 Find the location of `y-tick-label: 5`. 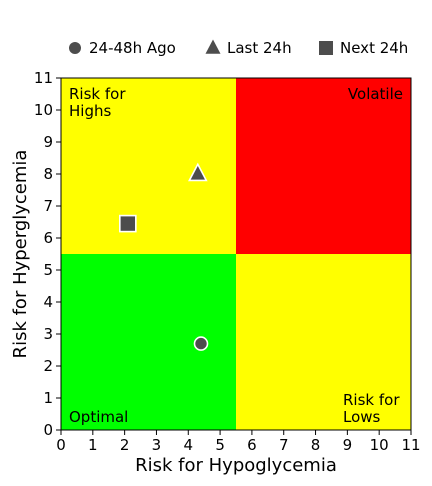

y-tick-label: 5 is located at coordinates (48, 270).